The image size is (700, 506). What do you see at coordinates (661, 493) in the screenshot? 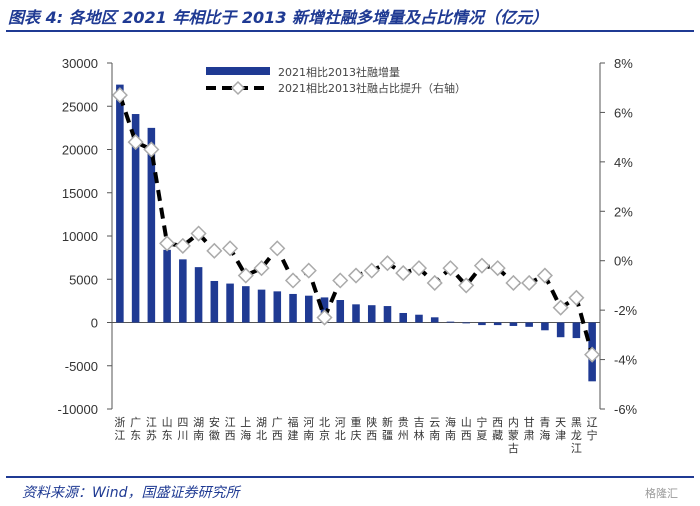
I see `watermark: 格隆汇` at bounding box center [661, 493].